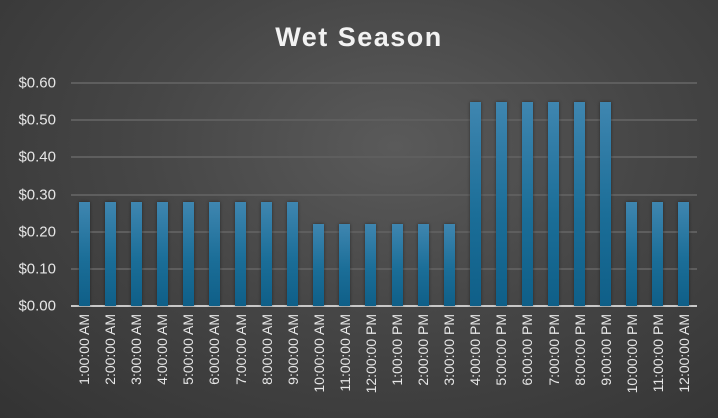  What do you see at coordinates (162, 349) in the screenshot?
I see `x-tick-label: 4:00:00 AM` at bounding box center [162, 349].